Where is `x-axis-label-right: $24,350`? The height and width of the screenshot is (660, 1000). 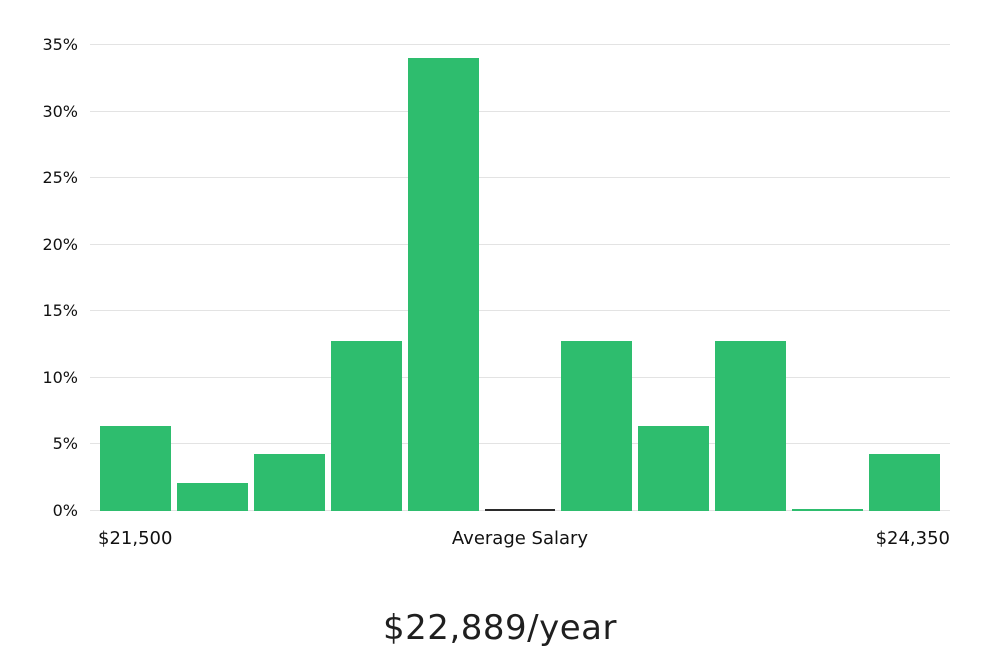
x-axis-label-right: $24,350 is located at coordinates (912, 538).